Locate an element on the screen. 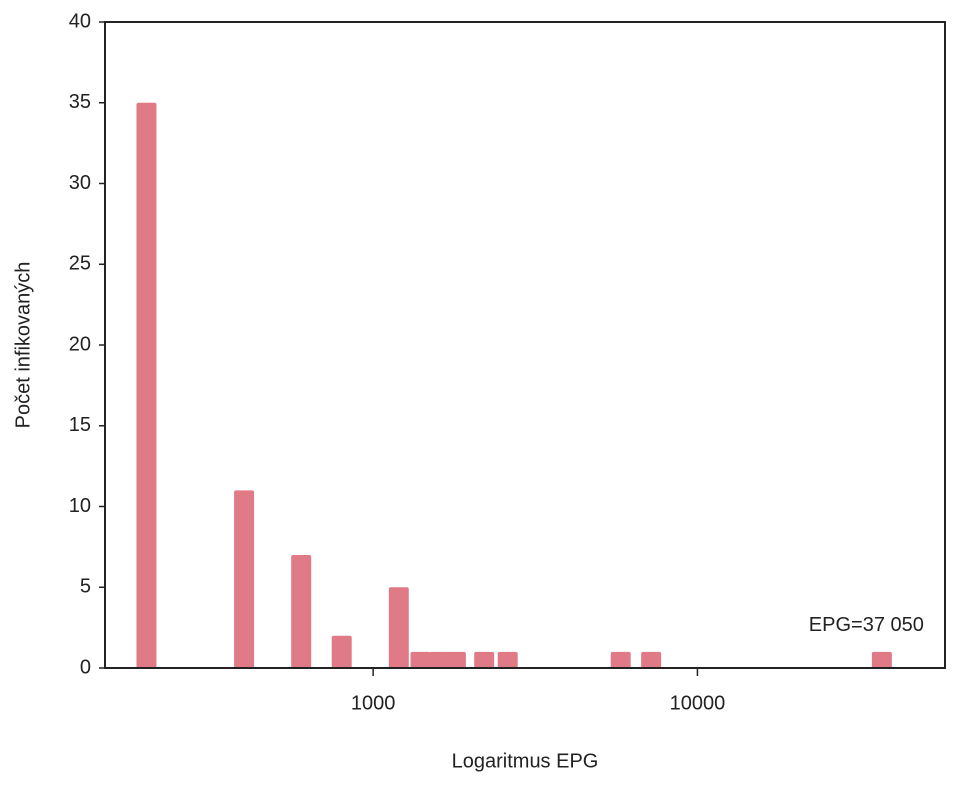  y-tick-label: 20 is located at coordinates (80, 344).